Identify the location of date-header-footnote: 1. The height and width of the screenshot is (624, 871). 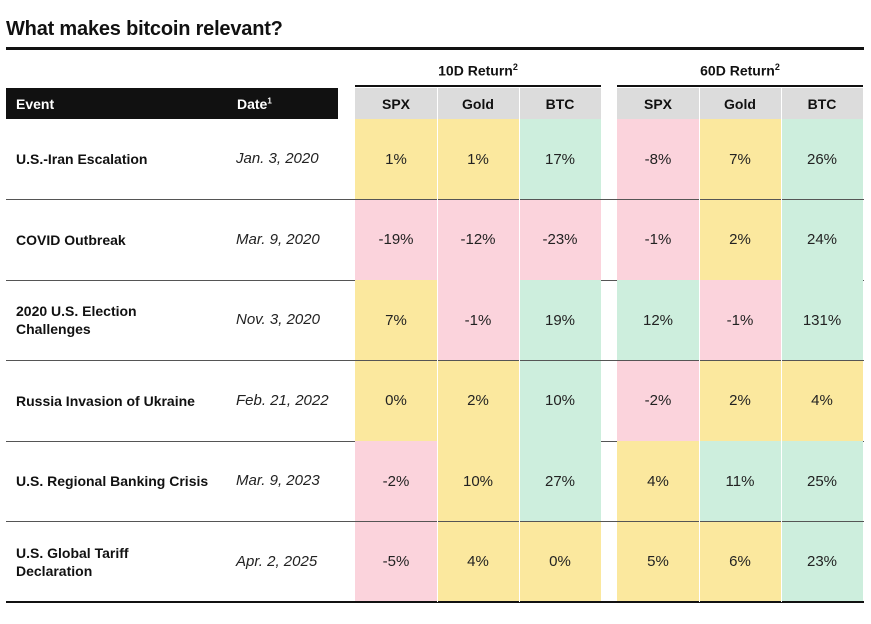
(269, 101).